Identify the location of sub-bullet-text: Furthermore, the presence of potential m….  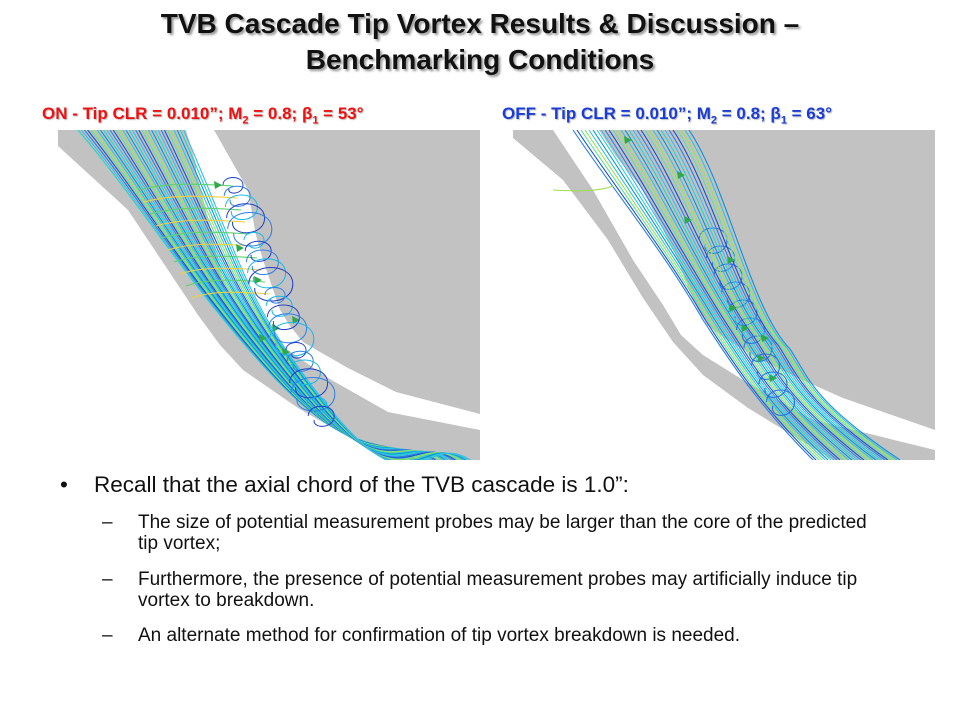
(498, 590).